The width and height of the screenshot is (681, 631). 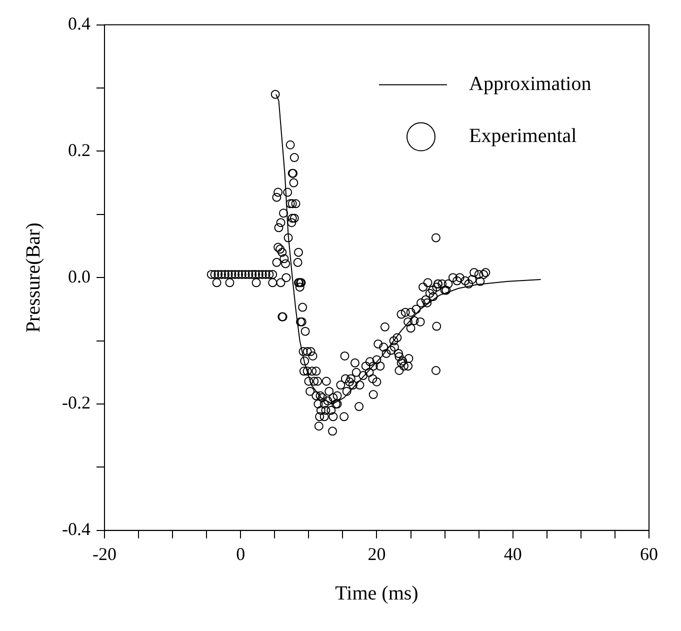 I want to click on y-tick-label: 0.2, so click(x=79, y=150).